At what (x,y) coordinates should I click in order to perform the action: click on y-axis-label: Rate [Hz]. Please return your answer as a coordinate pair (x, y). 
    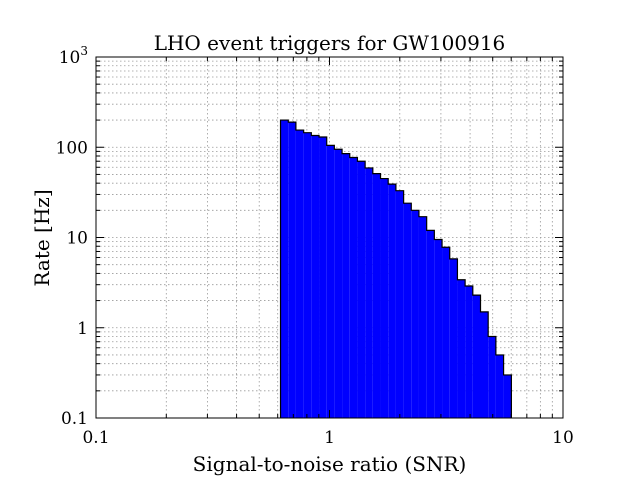
    Looking at the image, I should click on (42, 237).